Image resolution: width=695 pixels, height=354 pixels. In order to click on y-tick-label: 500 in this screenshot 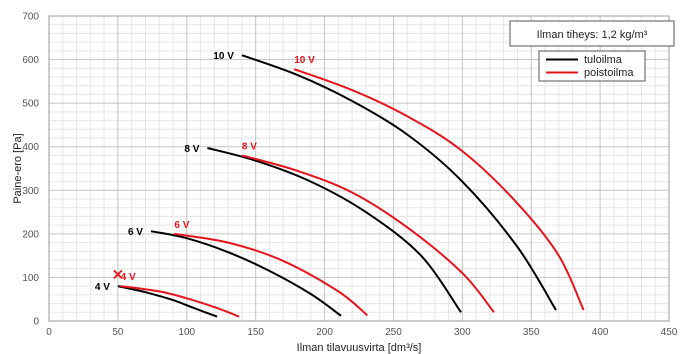, I will do `click(30, 104)`.